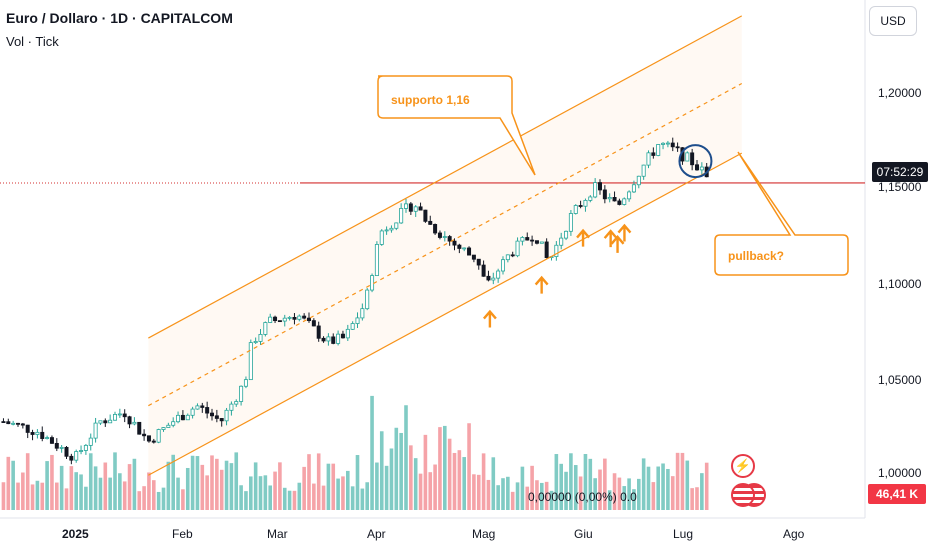 The width and height of the screenshot is (932, 550). I want to click on pullback-callout-text: pullback?, so click(756, 256).